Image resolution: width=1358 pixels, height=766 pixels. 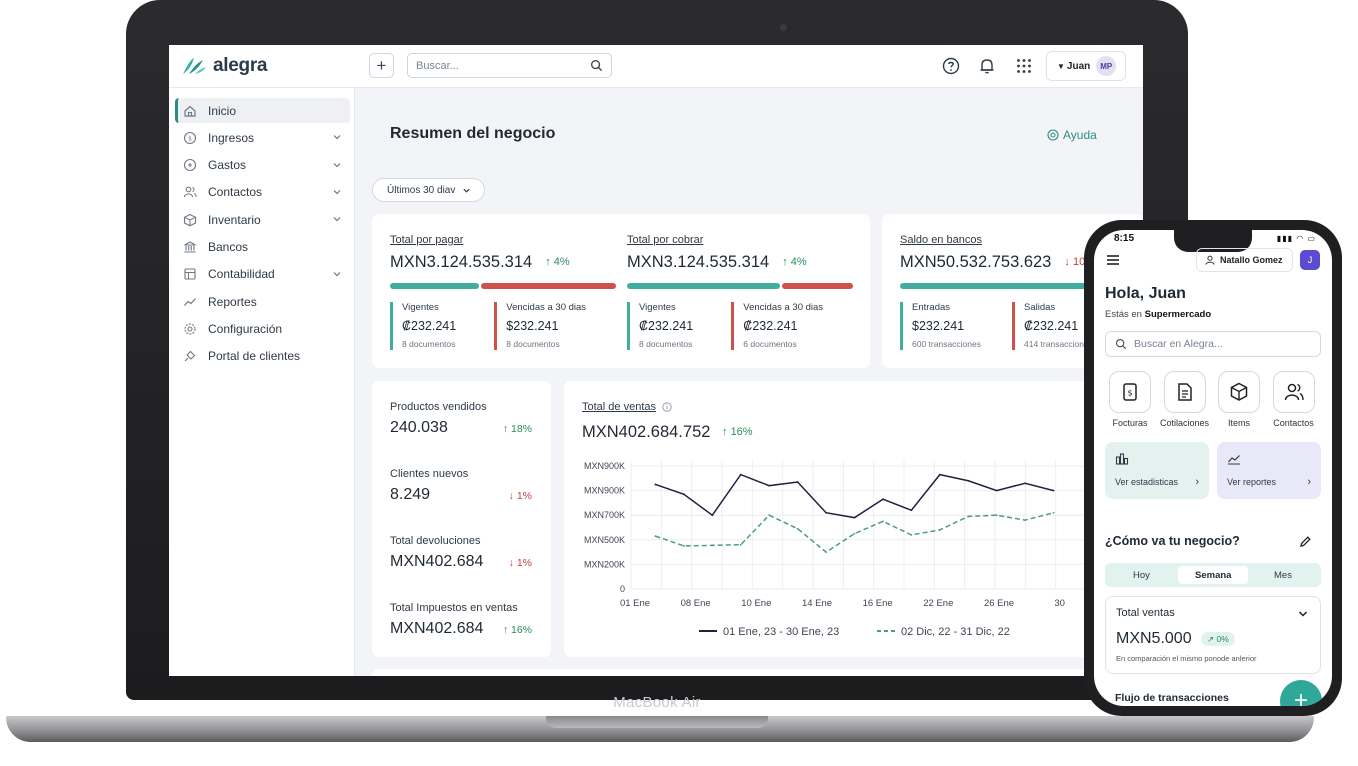 I want to click on tile-reports: Ver reportes ›, so click(x=1269, y=470).